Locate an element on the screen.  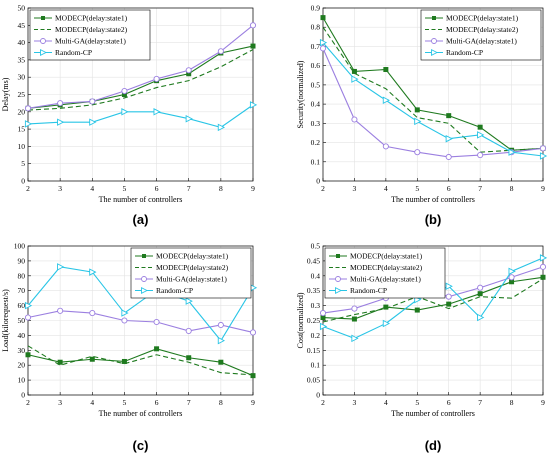
y-tick-label: 0.7 is located at coordinates (316, 46).